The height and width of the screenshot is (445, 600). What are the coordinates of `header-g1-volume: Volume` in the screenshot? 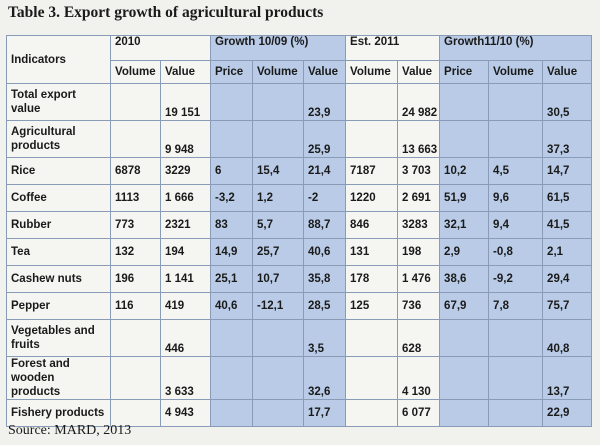 It's located at (278, 72).